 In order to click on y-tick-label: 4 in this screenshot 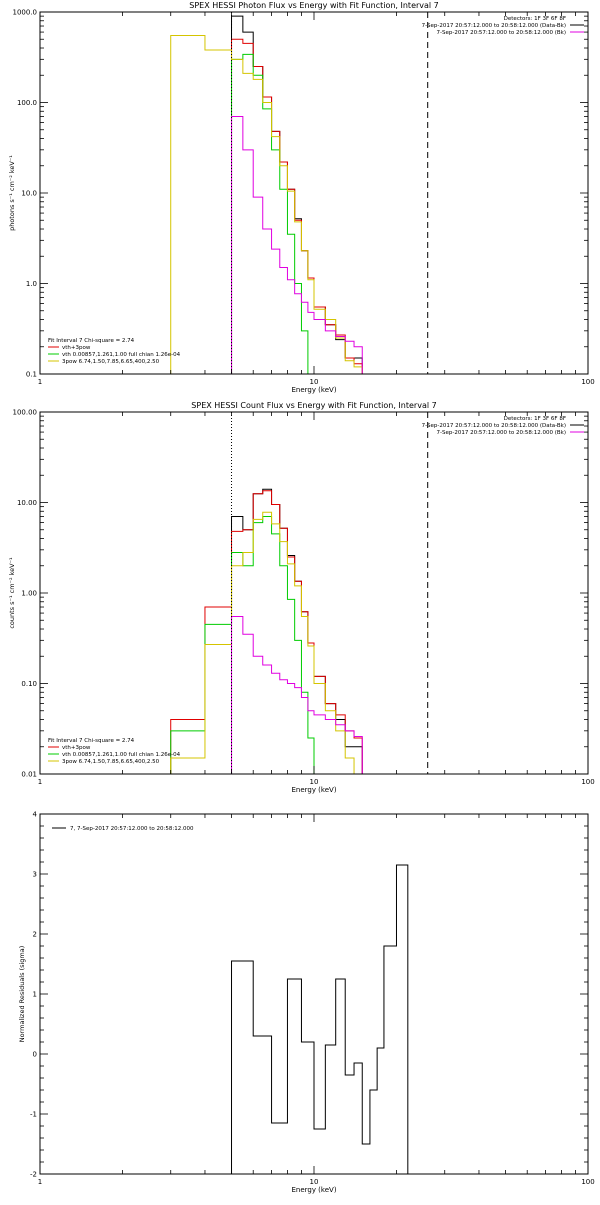, I will do `click(35, 815)`.